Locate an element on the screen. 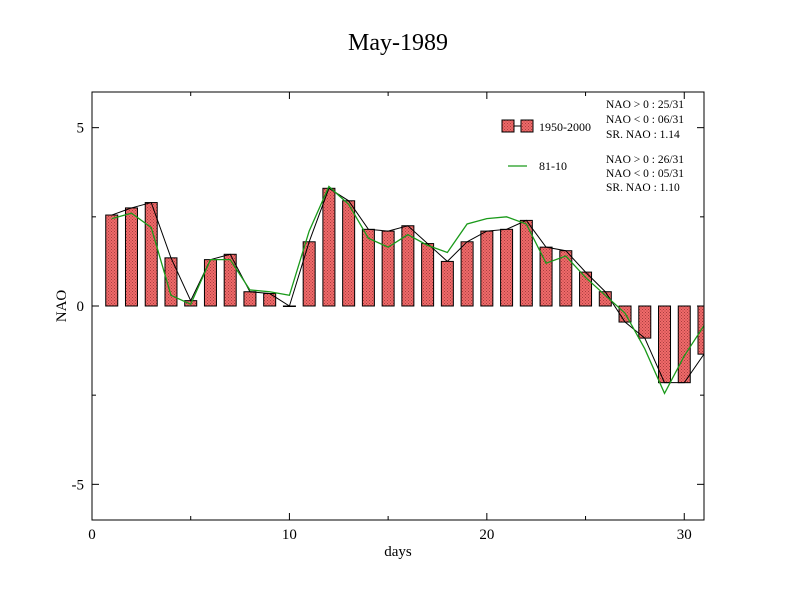 This screenshot has height=612, width=792. chart-title: May-1989 is located at coordinates (398, 43).